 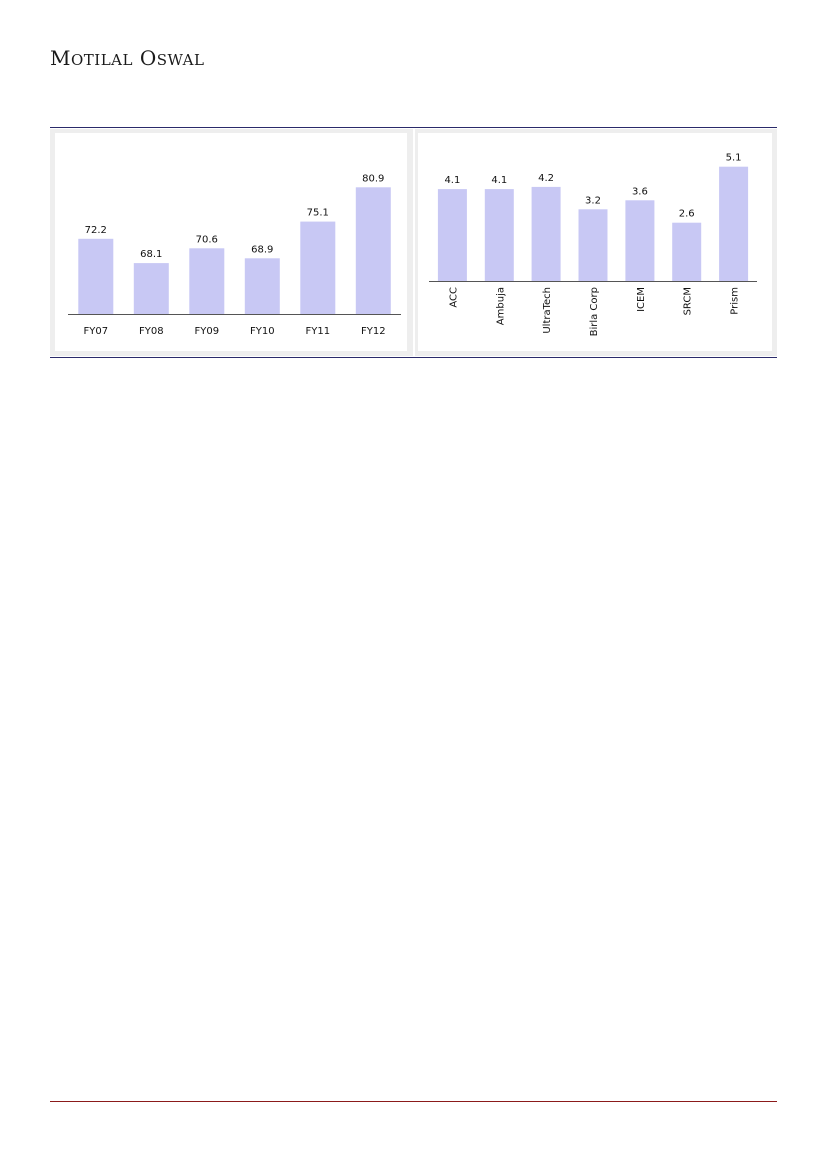 I want to click on tick-label: FY10, so click(x=262, y=331).